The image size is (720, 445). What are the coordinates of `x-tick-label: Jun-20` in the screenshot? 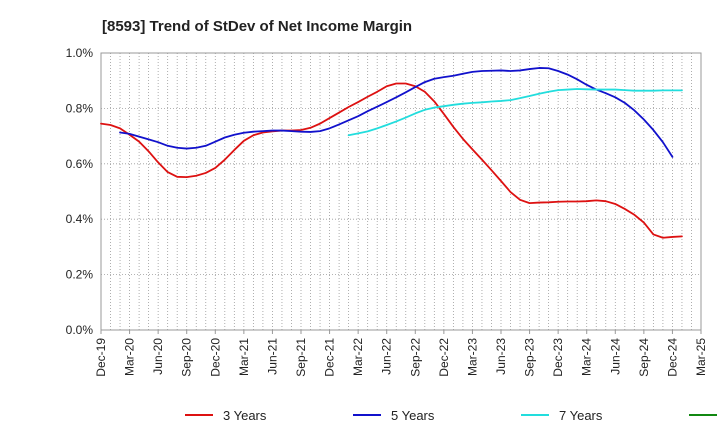 It's located at (158, 356).